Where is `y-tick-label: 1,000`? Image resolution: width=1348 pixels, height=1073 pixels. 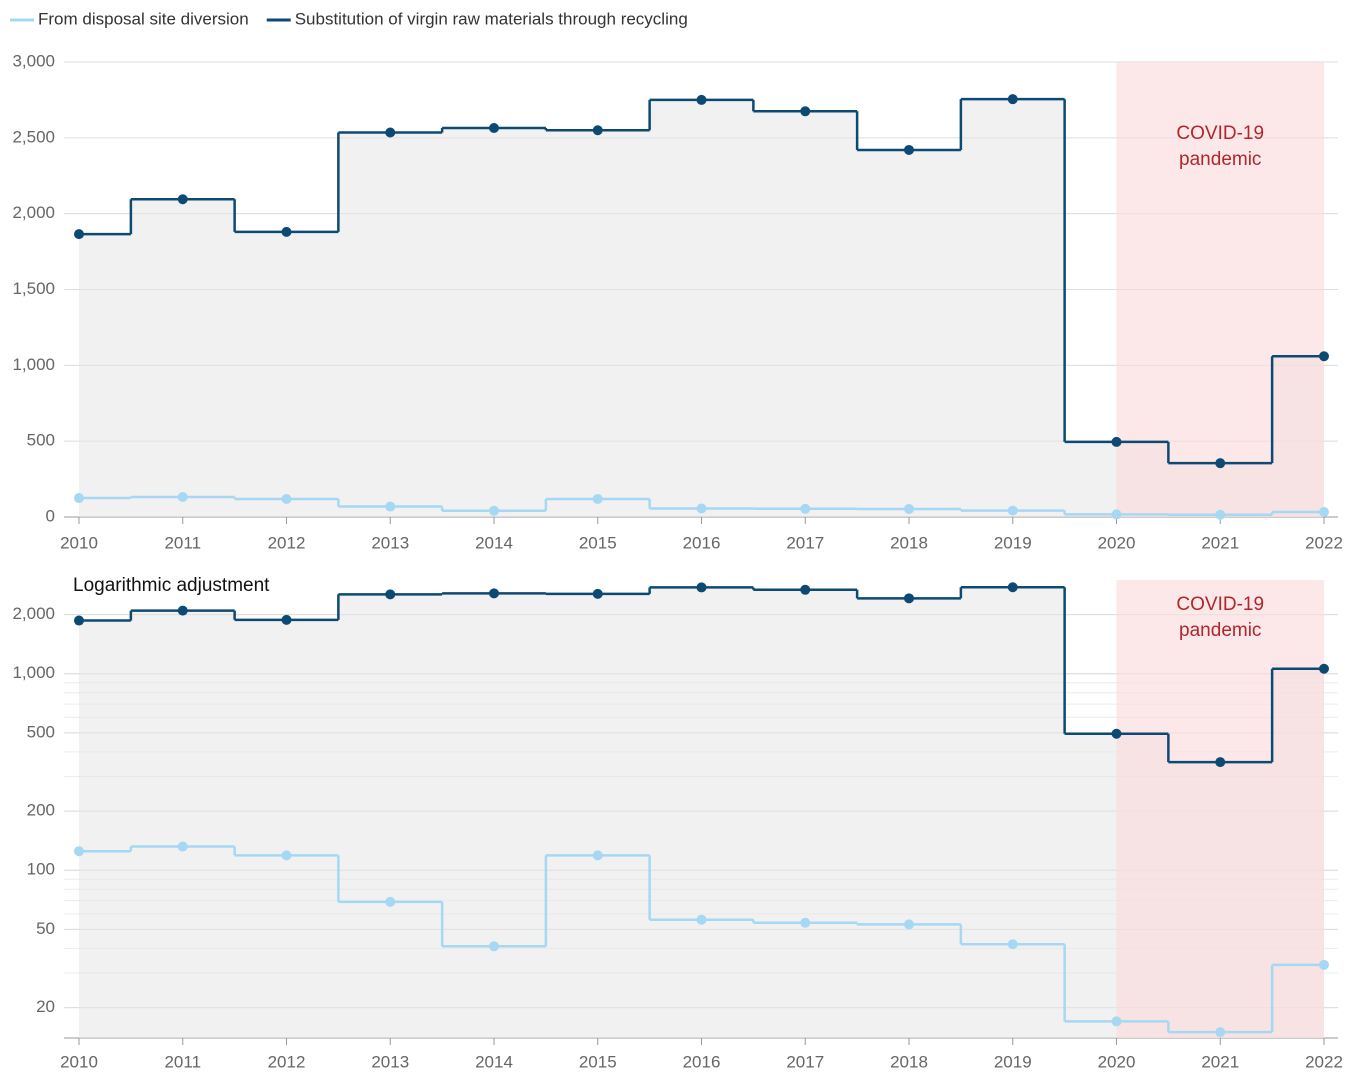
y-tick-label: 1,000 is located at coordinates (33, 364).